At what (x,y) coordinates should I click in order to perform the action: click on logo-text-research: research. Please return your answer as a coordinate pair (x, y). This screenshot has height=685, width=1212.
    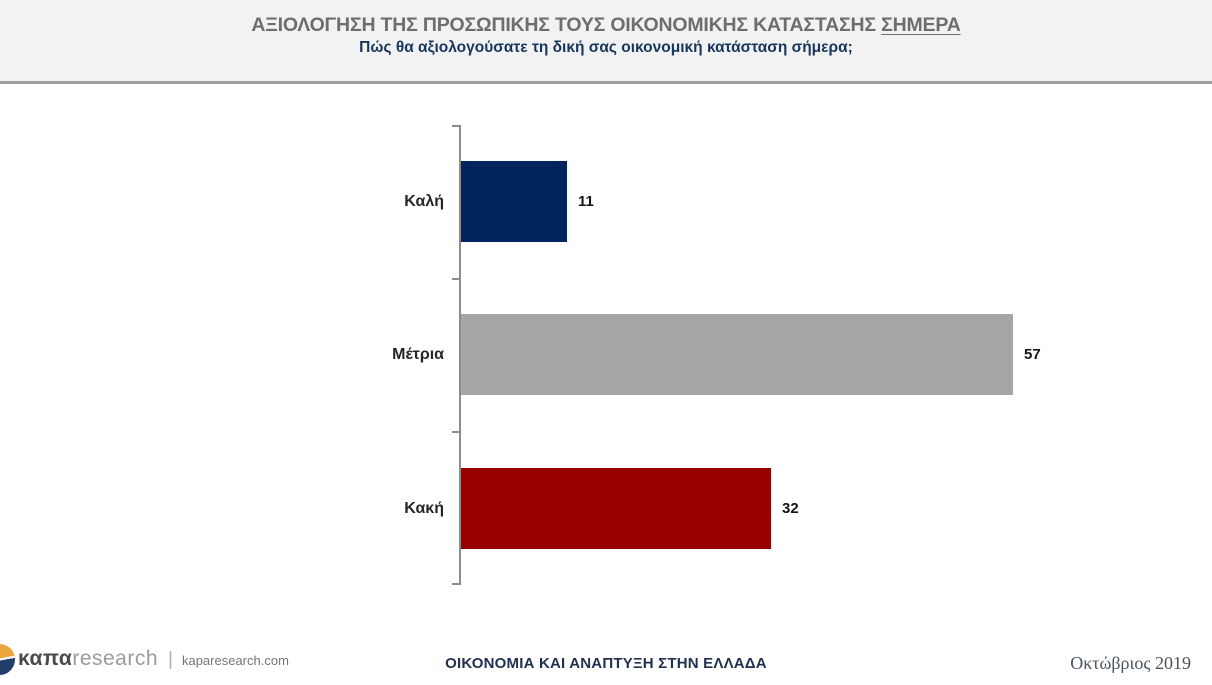
    Looking at the image, I should click on (115, 658).